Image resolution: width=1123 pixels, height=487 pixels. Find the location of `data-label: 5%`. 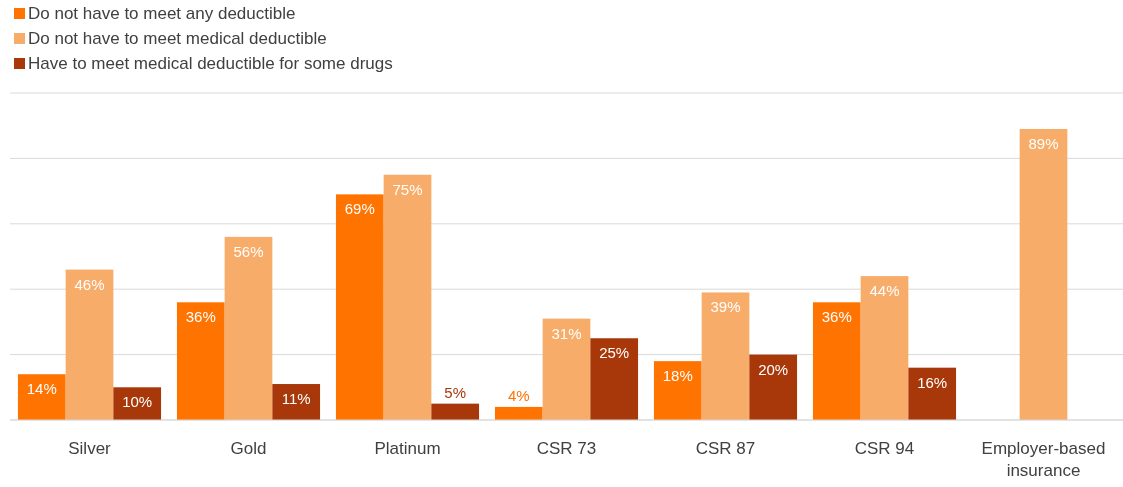

data-label: 5% is located at coordinates (455, 392).